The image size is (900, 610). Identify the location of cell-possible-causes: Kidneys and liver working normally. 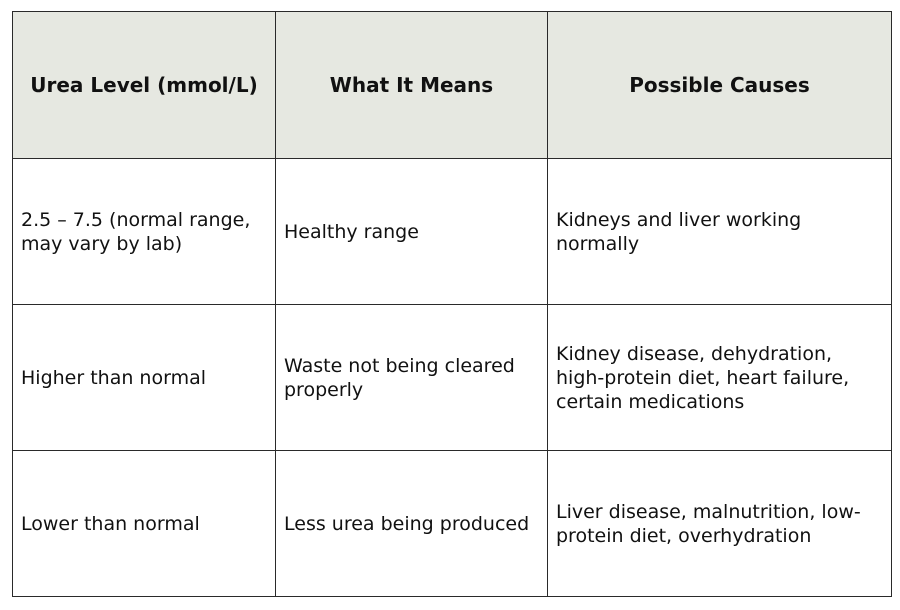
(719, 231).